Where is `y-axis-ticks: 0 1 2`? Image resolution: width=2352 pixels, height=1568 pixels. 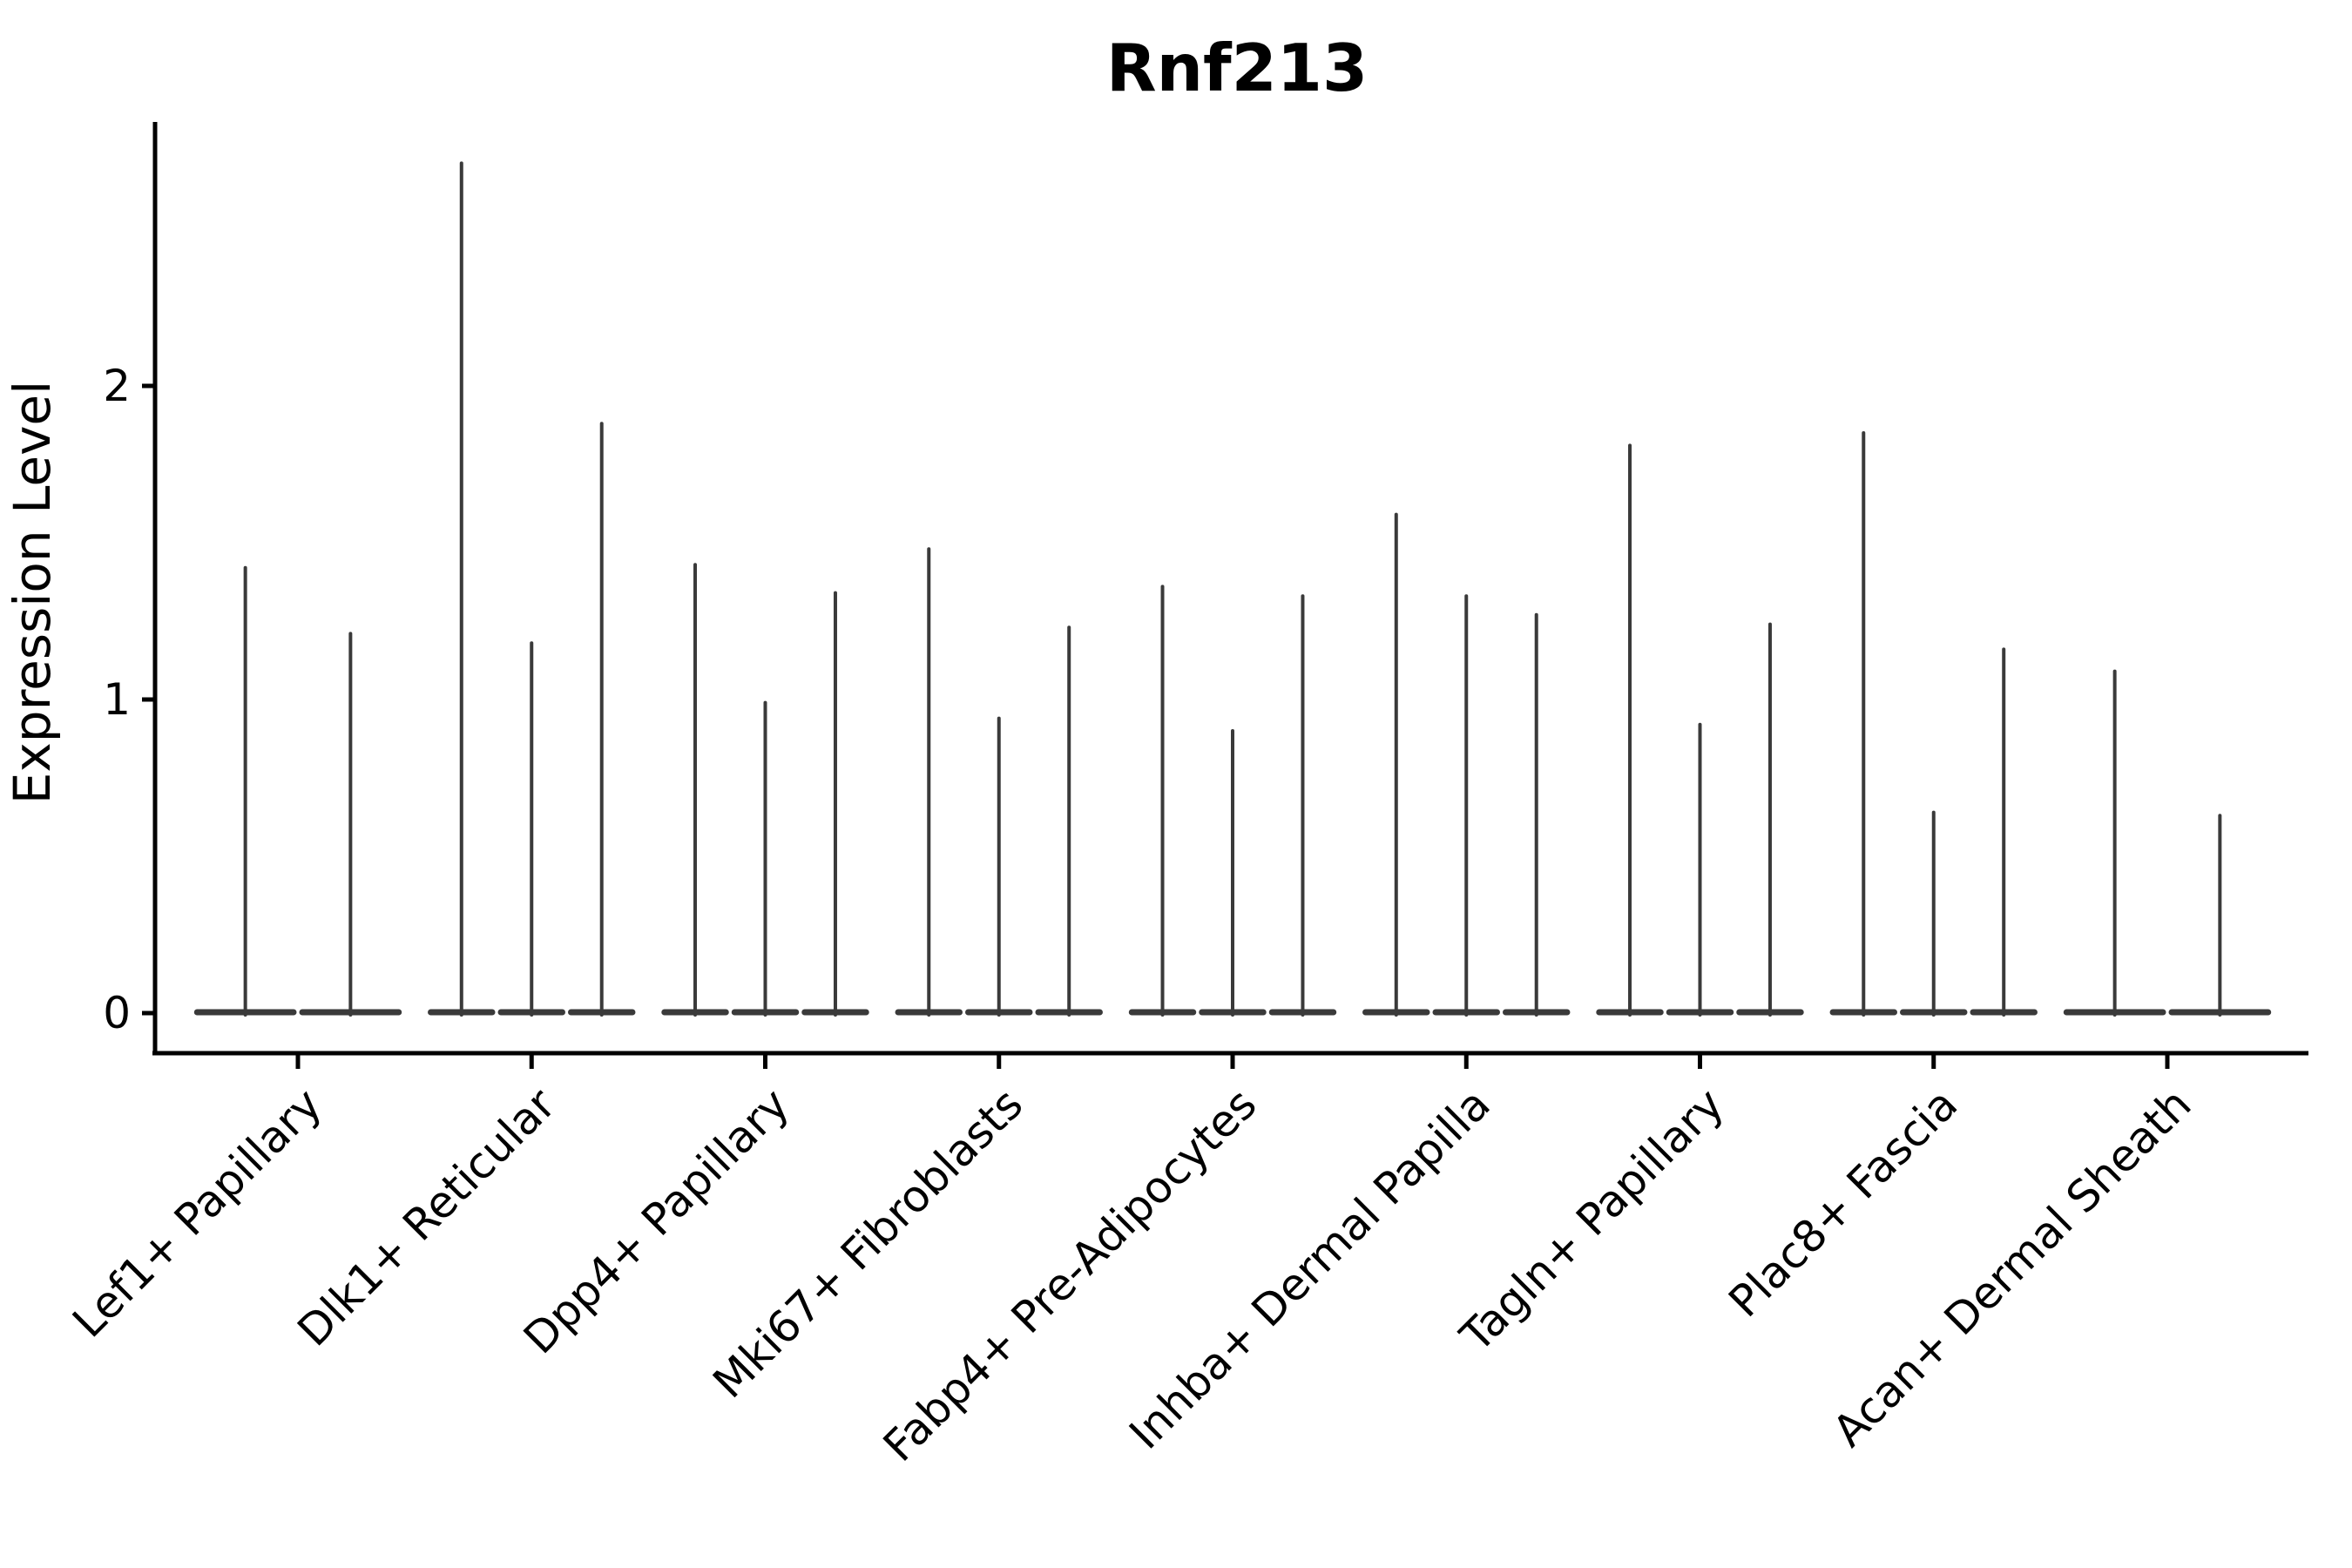 y-axis-ticks: 0 1 2 is located at coordinates (129, 699).